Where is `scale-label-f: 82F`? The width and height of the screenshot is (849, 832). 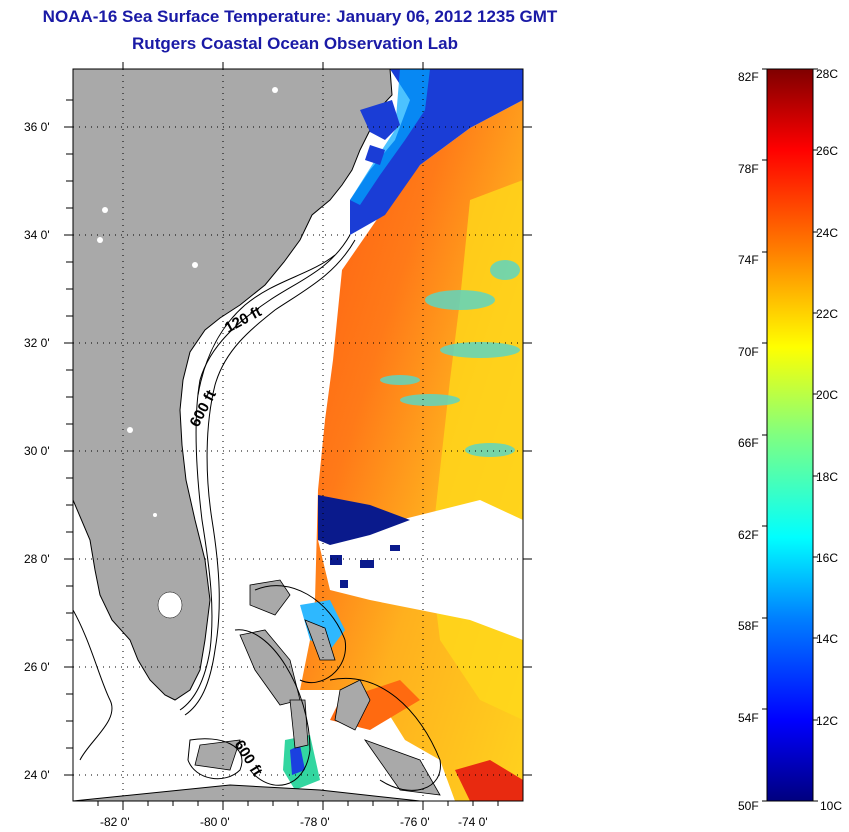 scale-label-f: 82F is located at coordinates (748, 77).